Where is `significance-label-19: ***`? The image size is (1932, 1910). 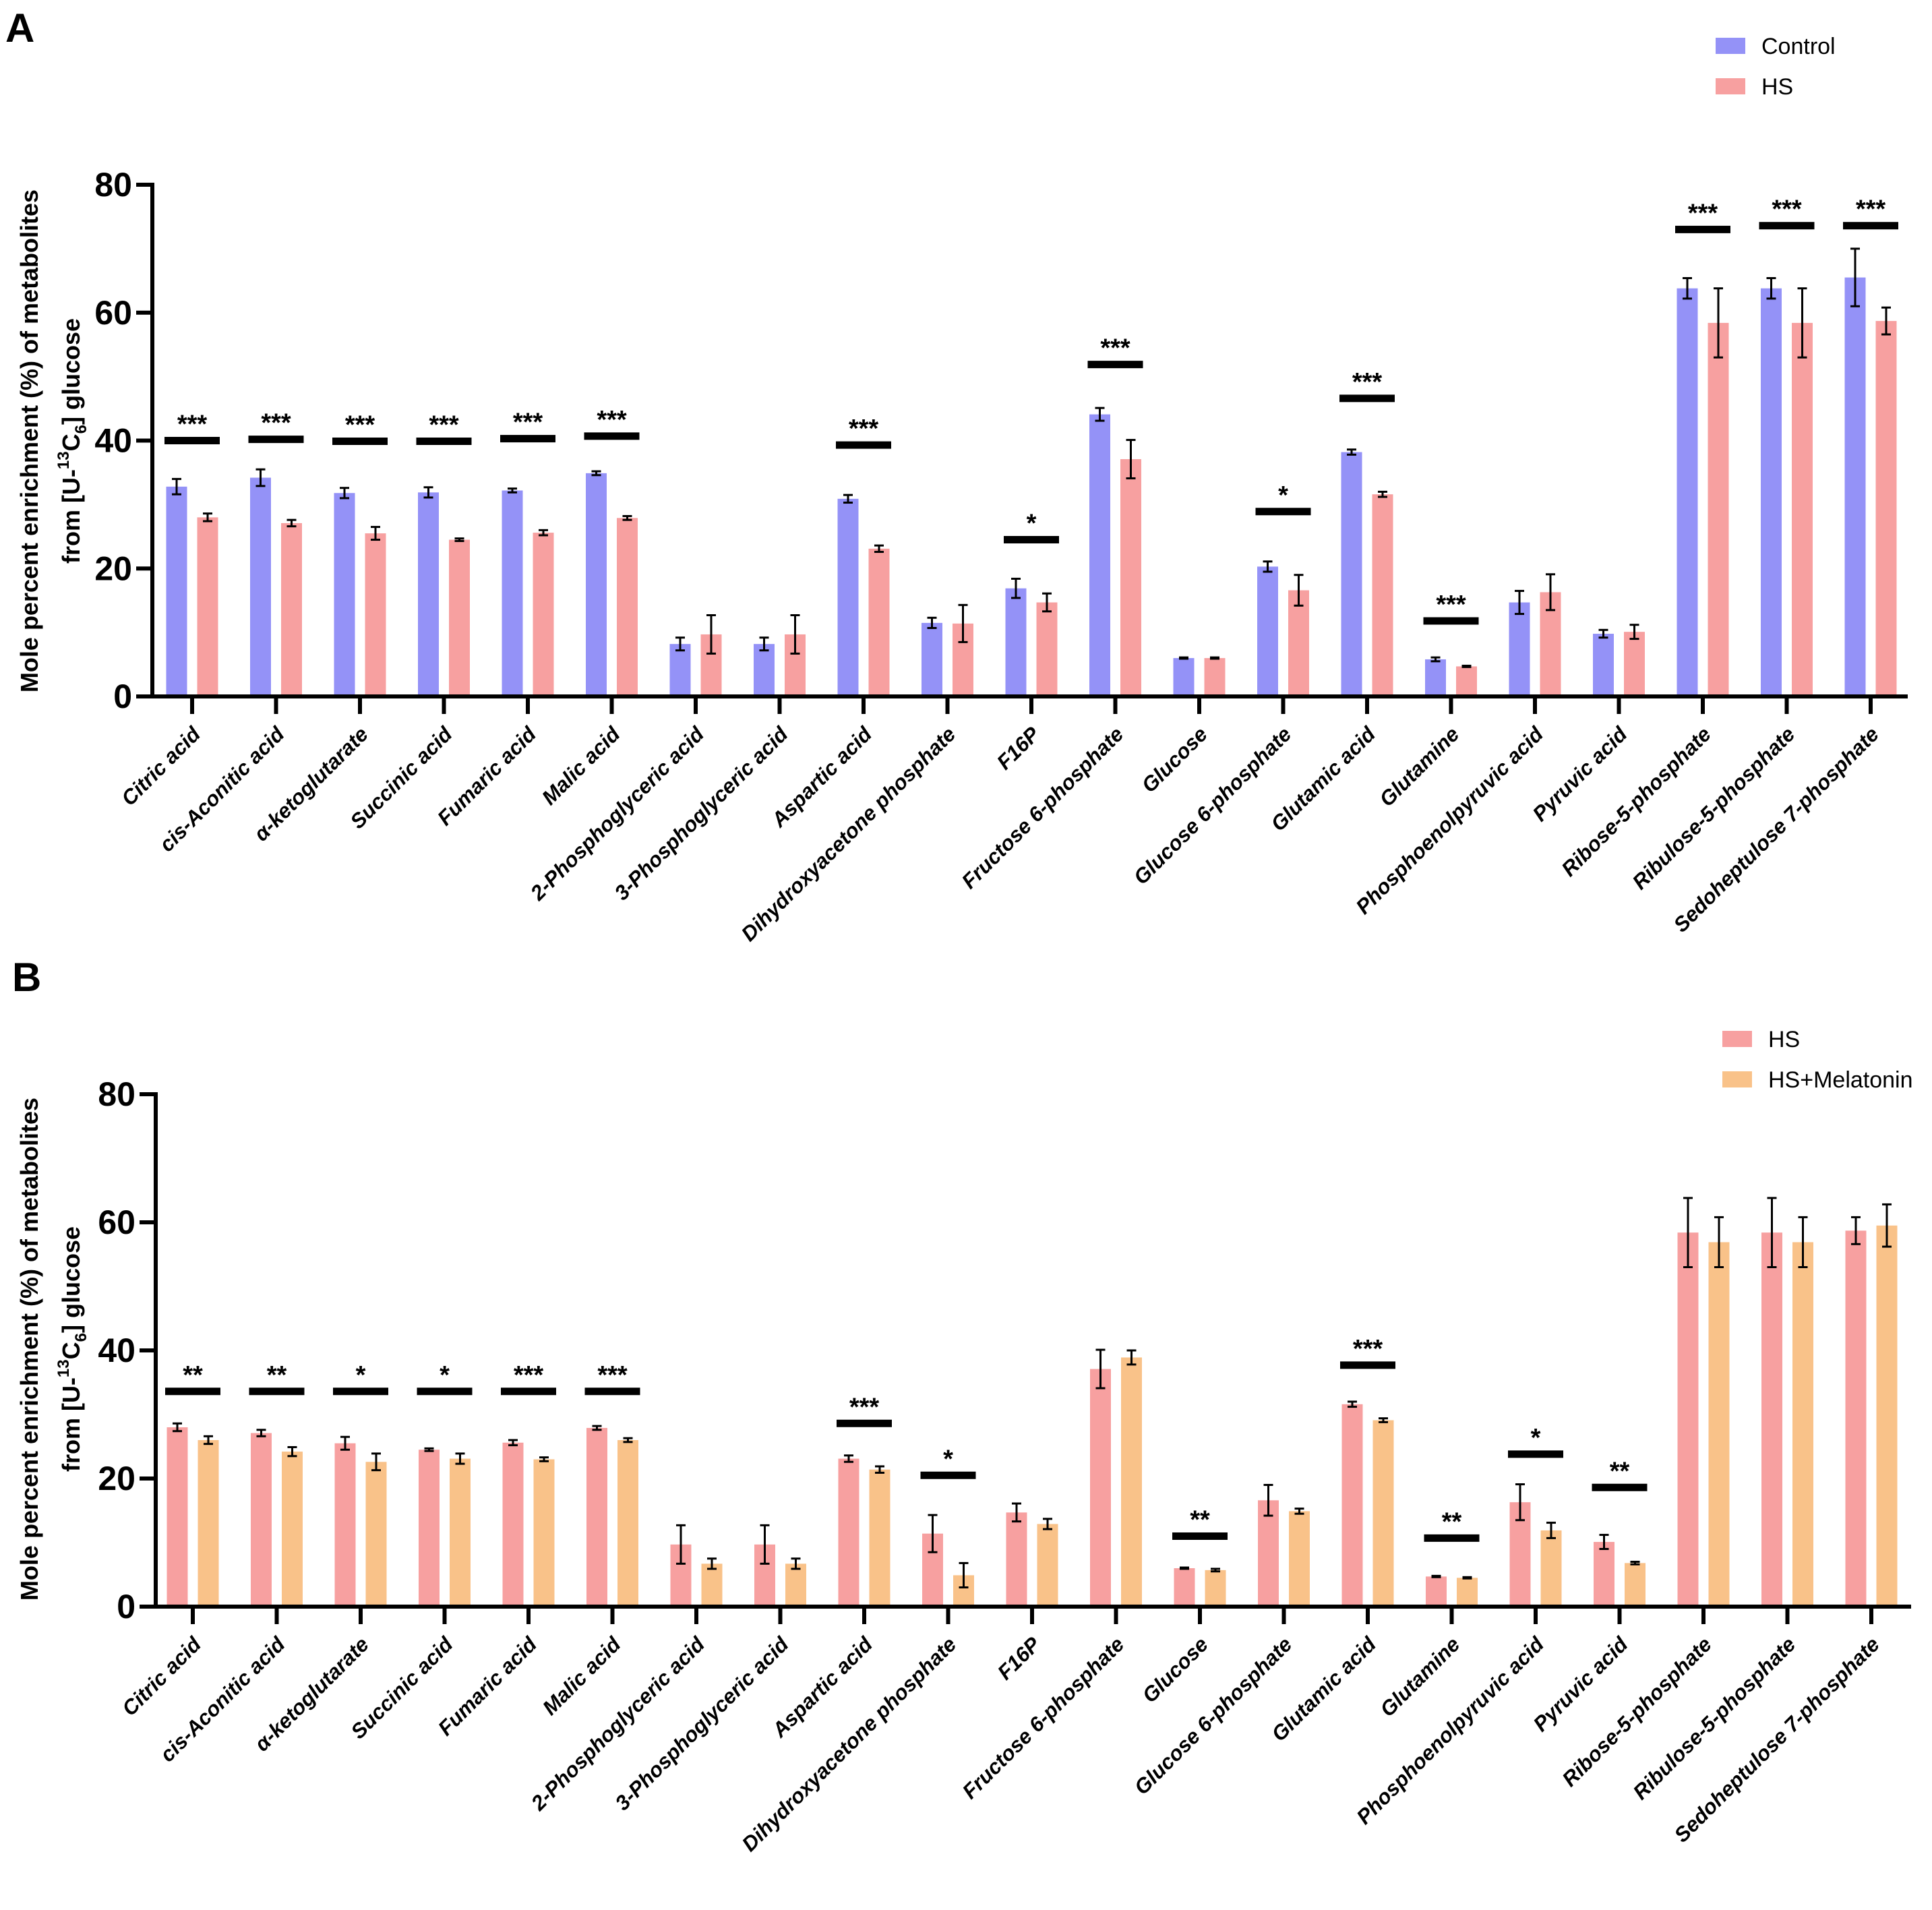
significance-label-19: *** is located at coordinates (1787, 210).